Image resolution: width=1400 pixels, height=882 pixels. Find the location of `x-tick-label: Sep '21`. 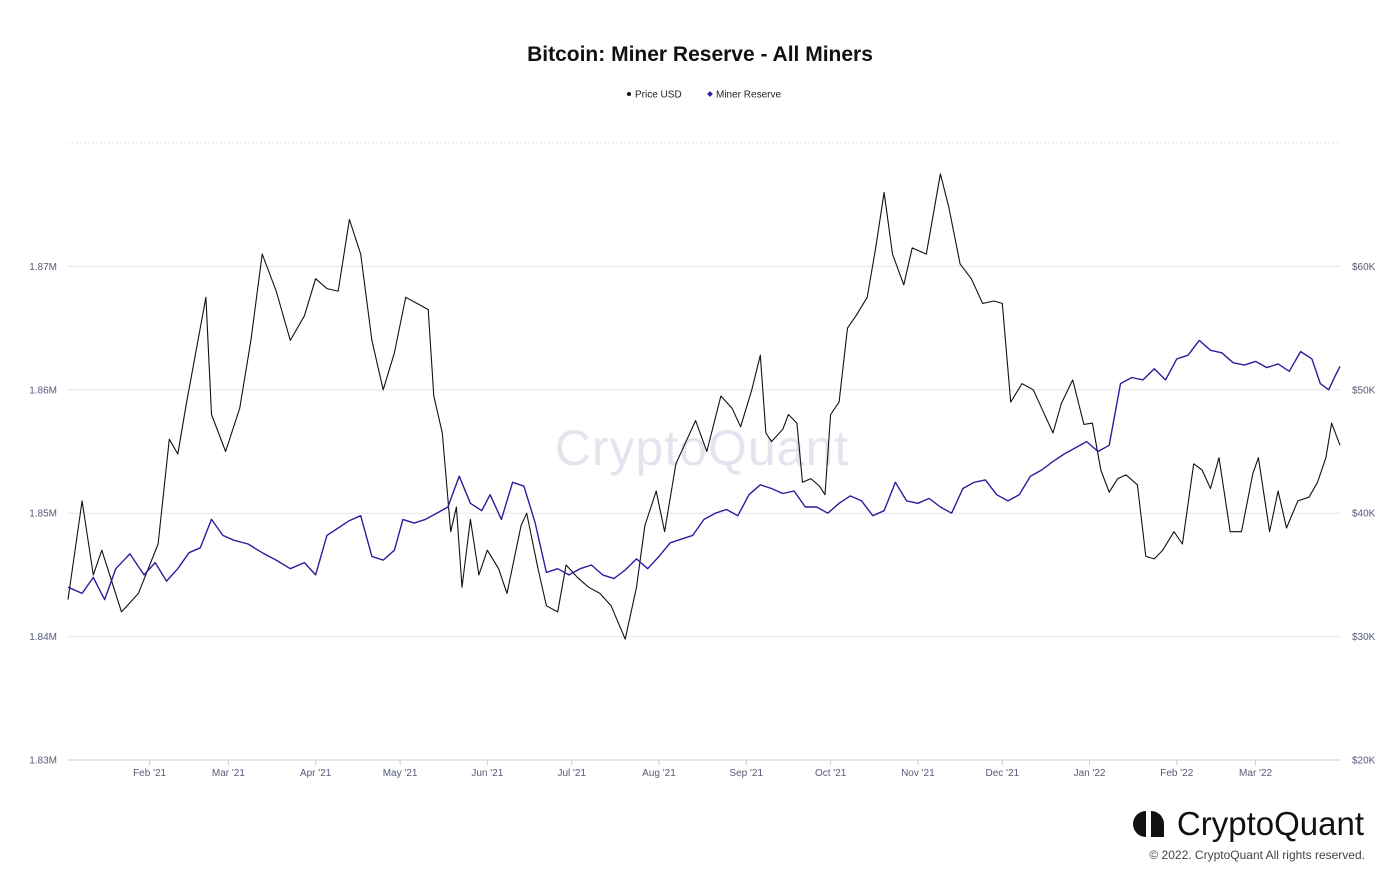

x-tick-label: Sep '21 is located at coordinates (746, 773).